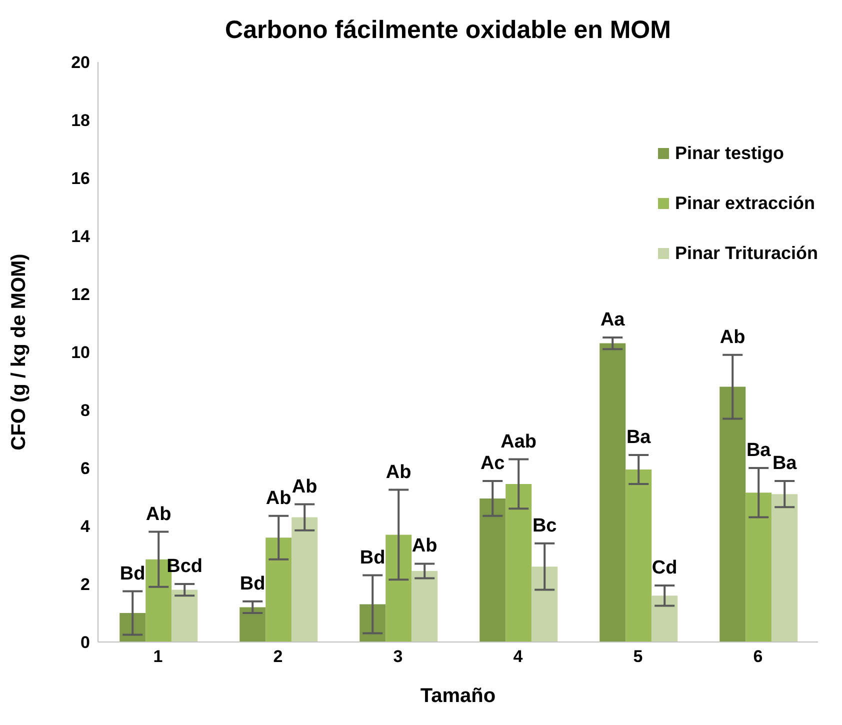 The image size is (842, 725). Describe the element at coordinates (493, 463) in the screenshot. I see `data-label: Ac` at that location.